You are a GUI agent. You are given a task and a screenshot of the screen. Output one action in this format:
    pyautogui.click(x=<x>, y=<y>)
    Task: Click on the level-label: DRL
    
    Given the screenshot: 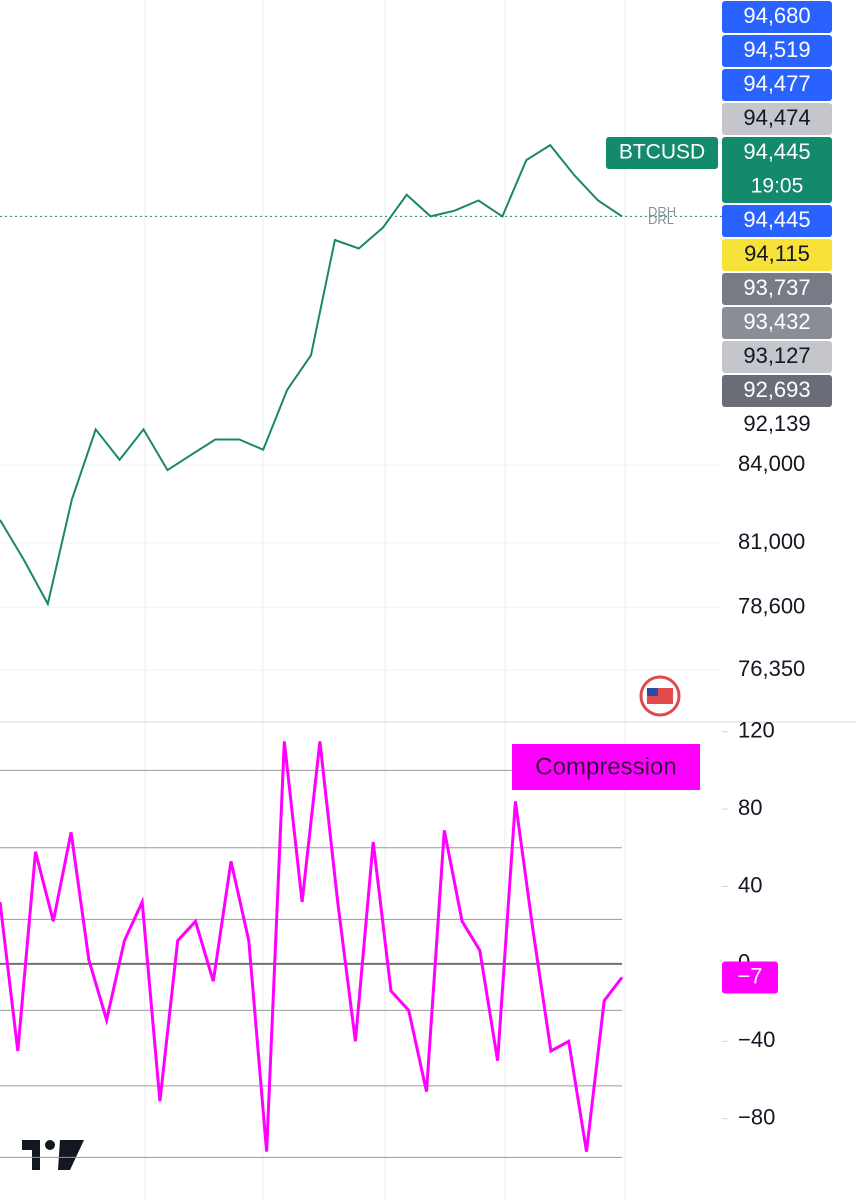 What is the action you would take?
    pyautogui.click(x=661, y=219)
    